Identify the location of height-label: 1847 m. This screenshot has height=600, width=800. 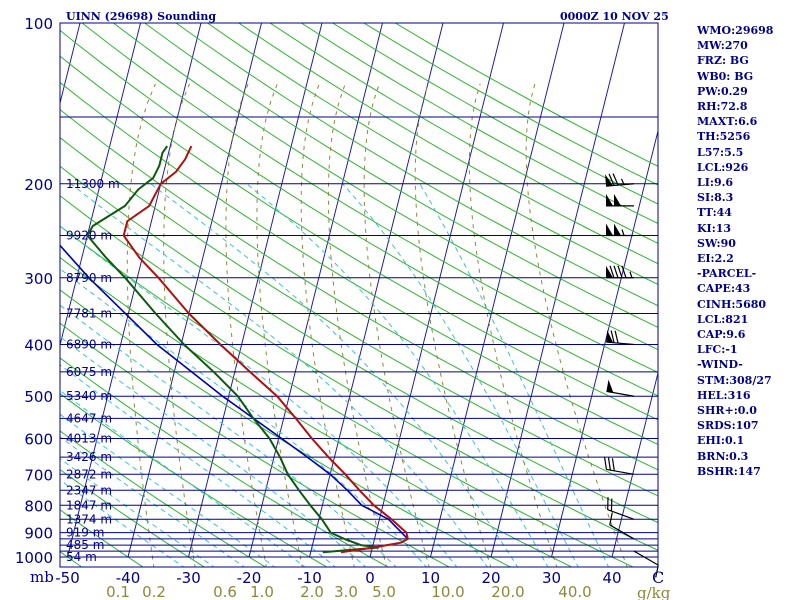
(89, 505).